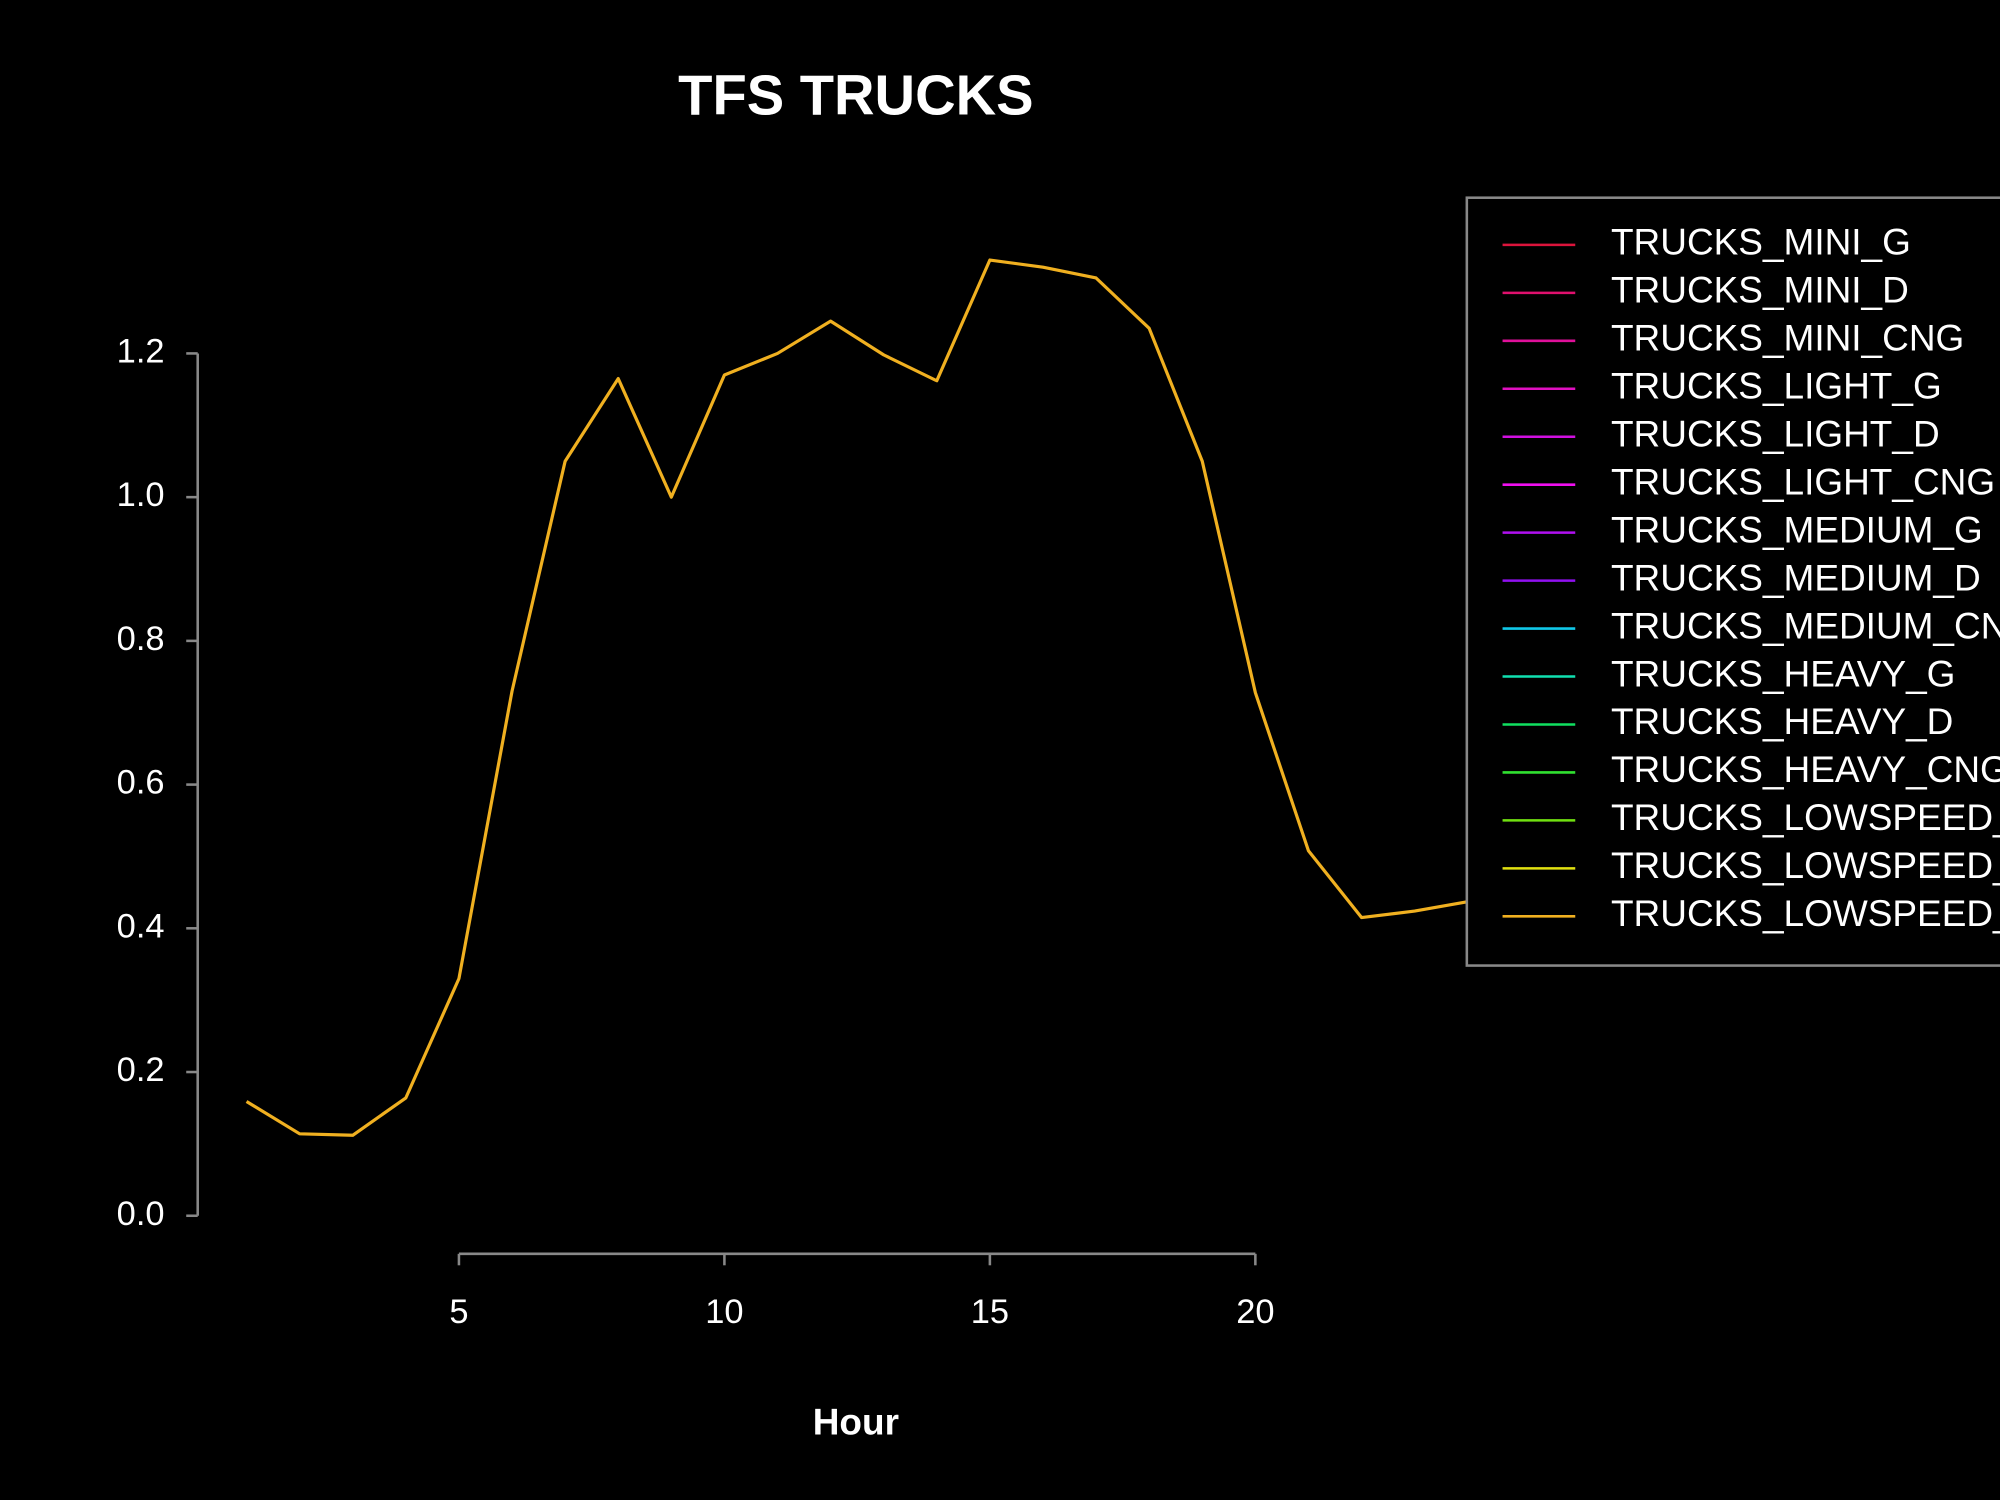 This screenshot has width=2000, height=1500. Describe the element at coordinates (856, 1422) in the screenshot. I see `x-axis-label: Hour` at that location.